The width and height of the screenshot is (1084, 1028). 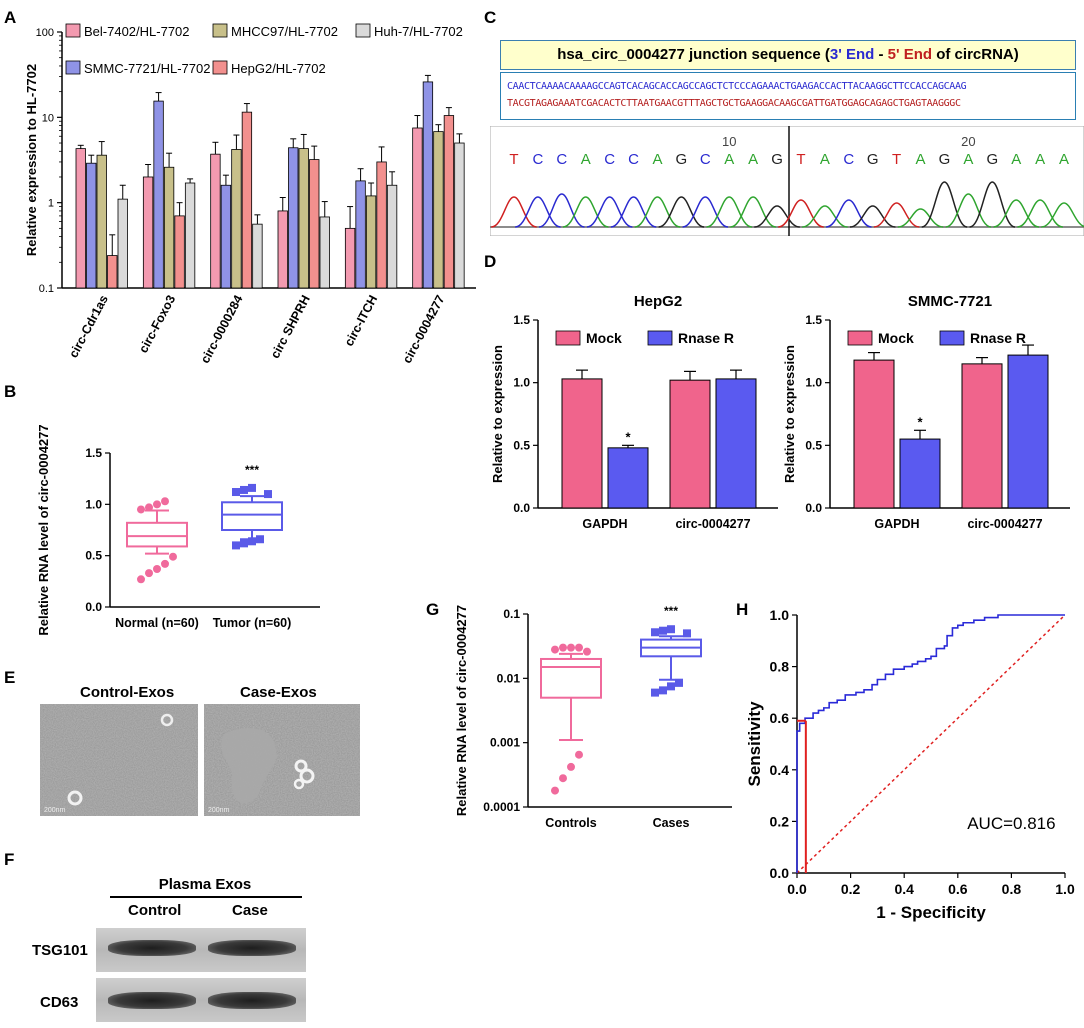 I want to click on y-axis-label: Relative RNA level of circ-0004277, so click(x=43, y=529).